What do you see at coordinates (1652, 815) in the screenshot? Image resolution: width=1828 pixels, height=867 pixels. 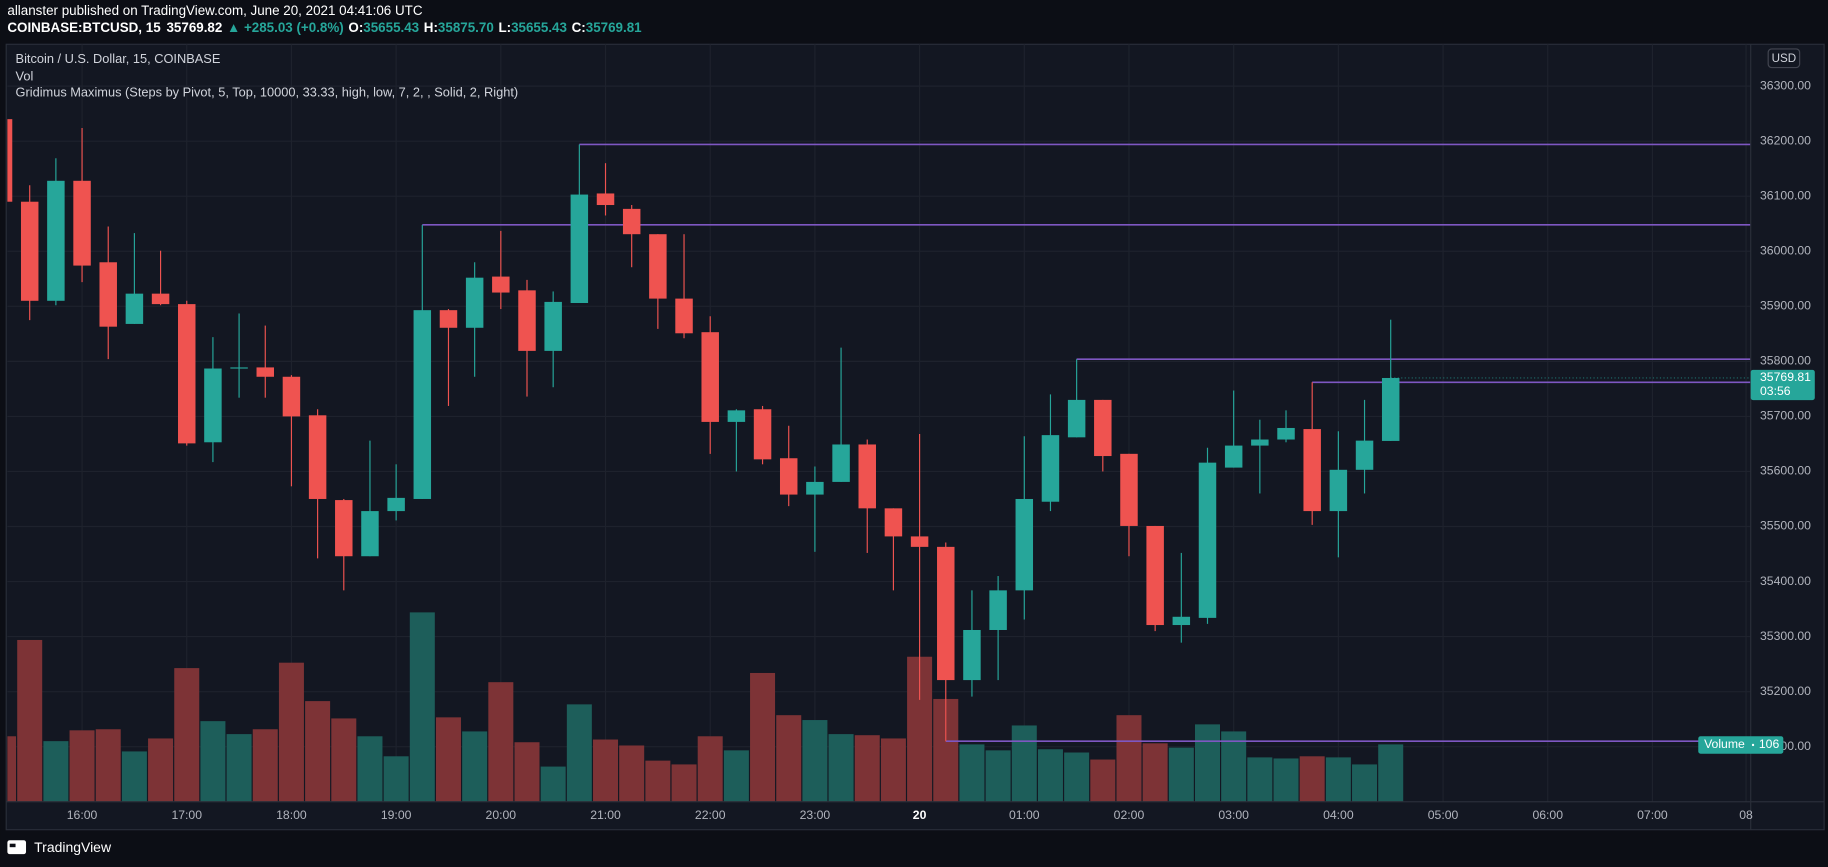 I see `x-tick-label: 07:00` at bounding box center [1652, 815].